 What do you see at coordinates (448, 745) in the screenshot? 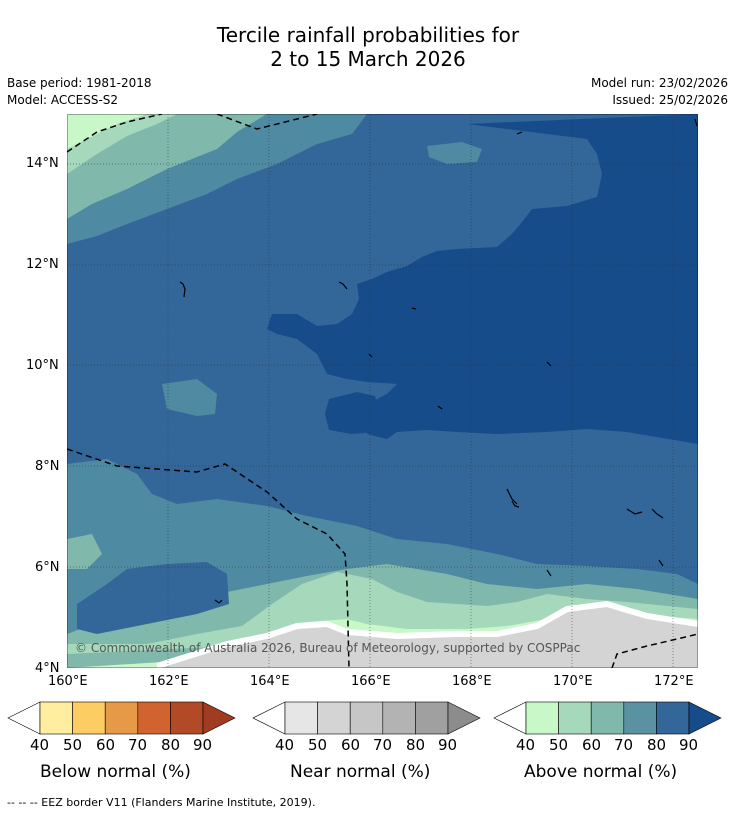
I see `near-tick-90: 90` at bounding box center [448, 745].